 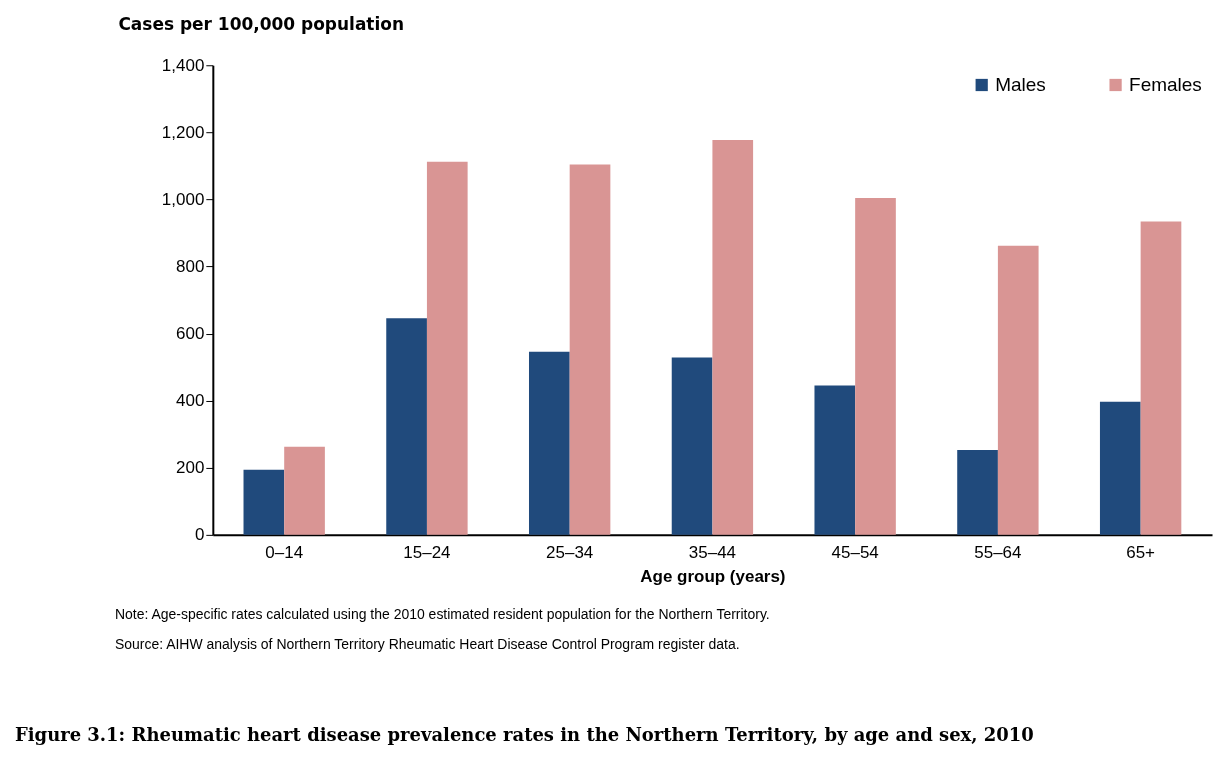 I want to click on y-tick-label: 1,000, so click(x=183, y=199).